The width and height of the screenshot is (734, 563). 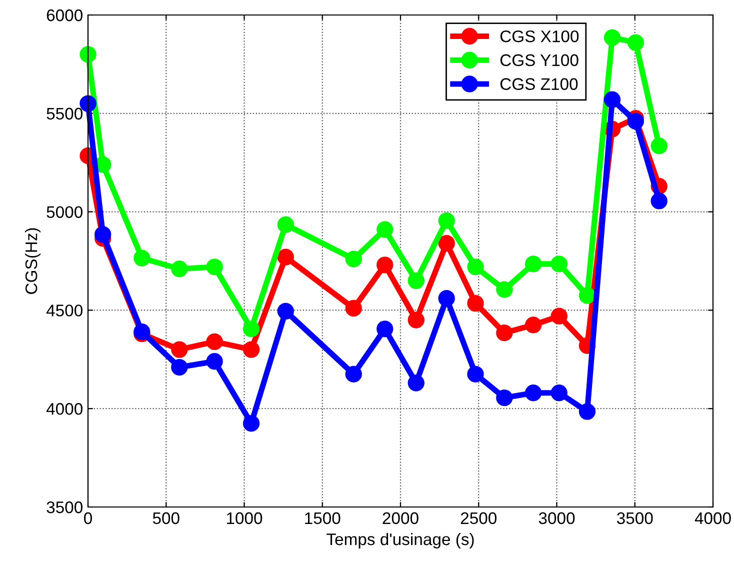 I want to click on y-tick-label: 5500, so click(x=64, y=114).